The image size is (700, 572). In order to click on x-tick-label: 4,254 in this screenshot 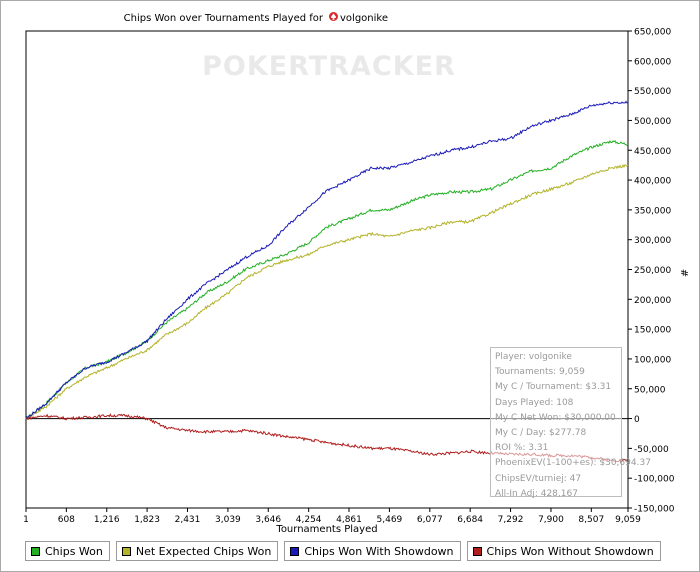, I will do `click(309, 520)`.